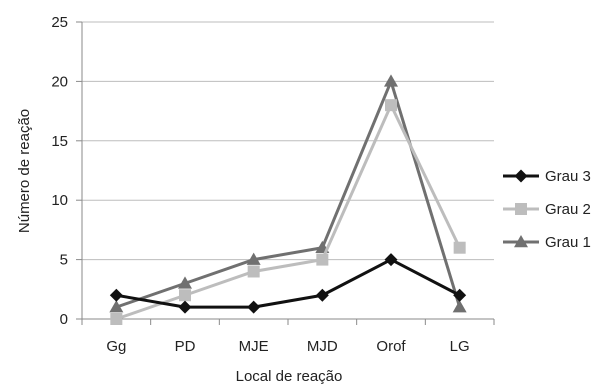  Describe the element at coordinates (460, 295) in the screenshot. I see `point-grau-3-lg` at that location.